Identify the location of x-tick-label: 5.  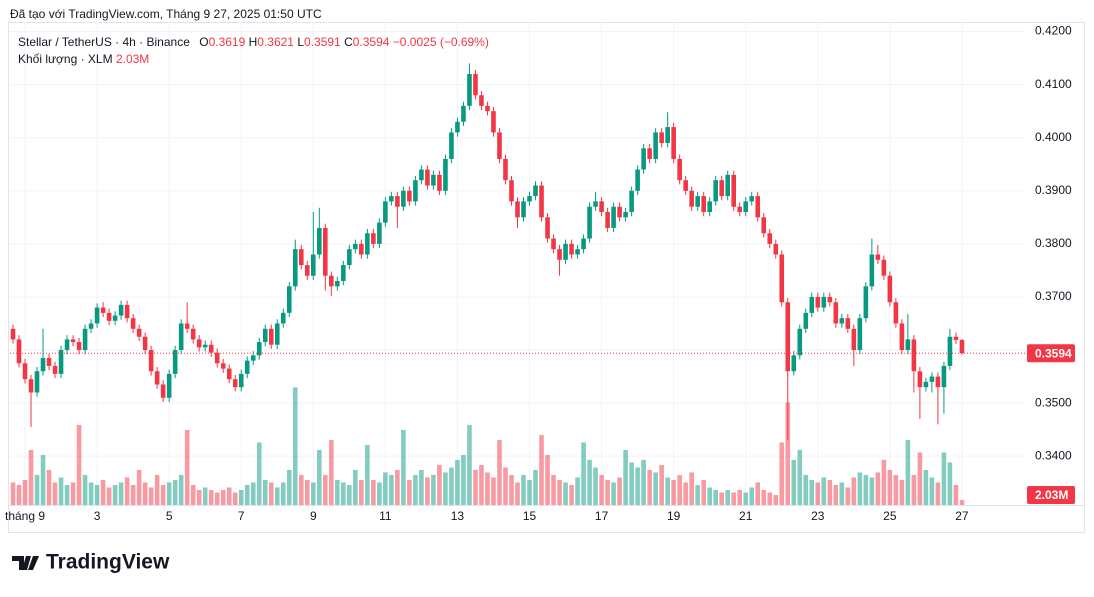
(169, 516).